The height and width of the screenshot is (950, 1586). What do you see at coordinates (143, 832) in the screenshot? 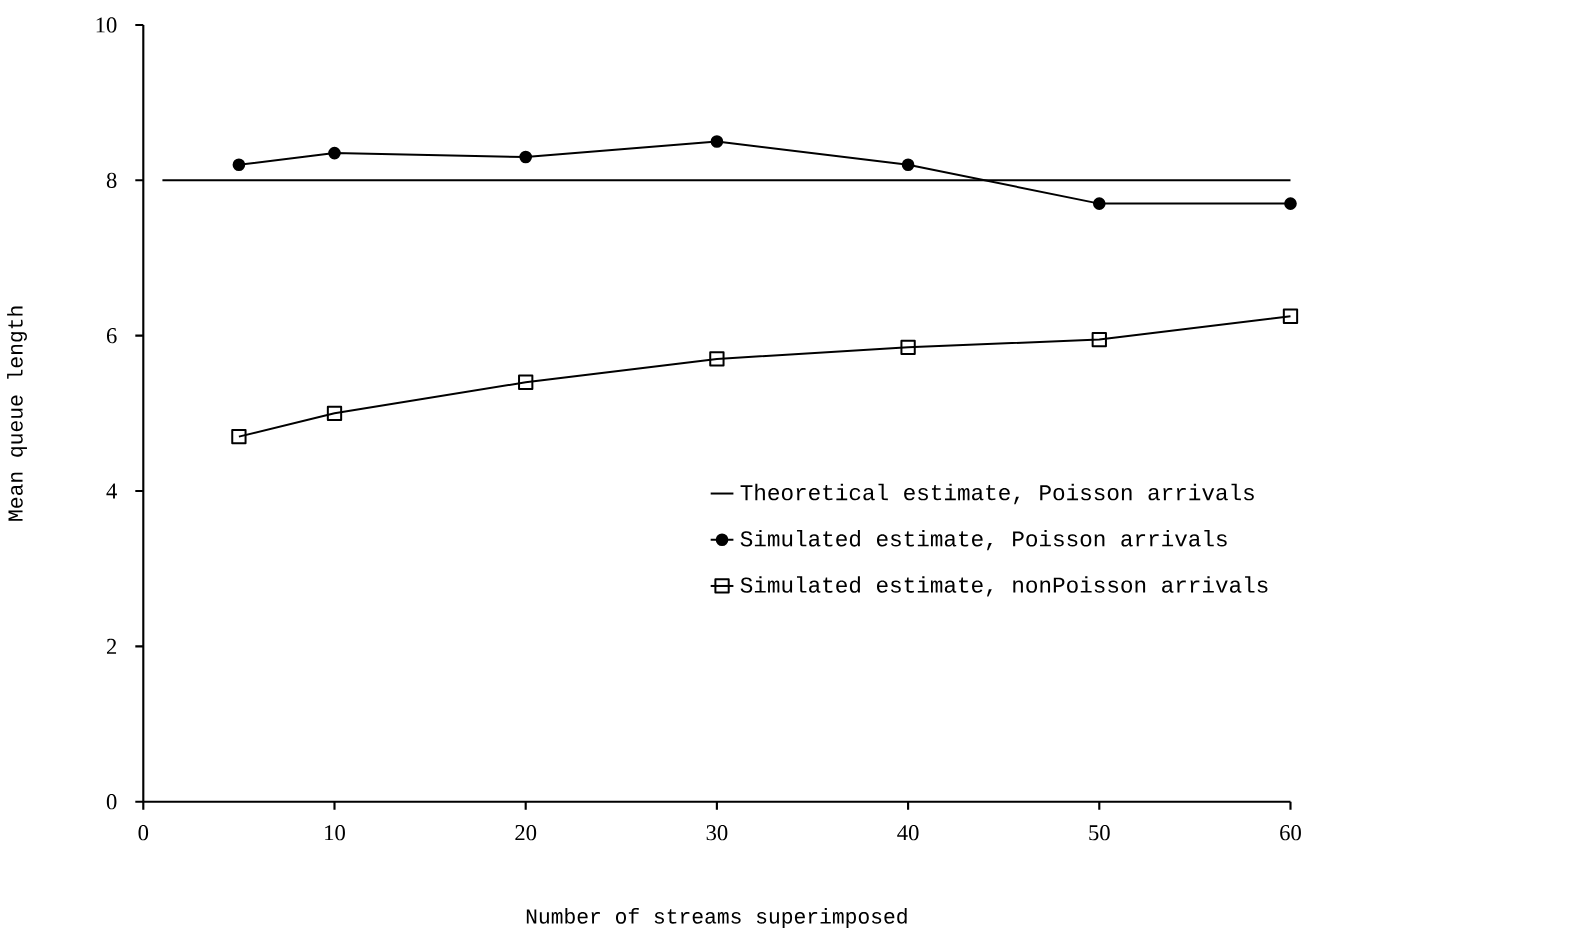
I see `x-tick-label: 0` at bounding box center [143, 832].